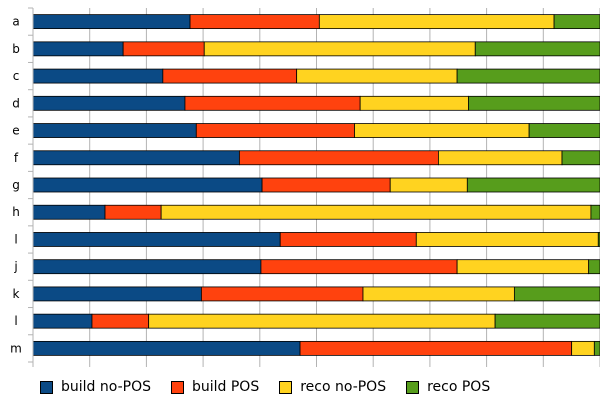 This screenshot has width=600, height=401. Describe the element at coordinates (16, 103) in the screenshot. I see `y-tick-label-3: d` at that location.